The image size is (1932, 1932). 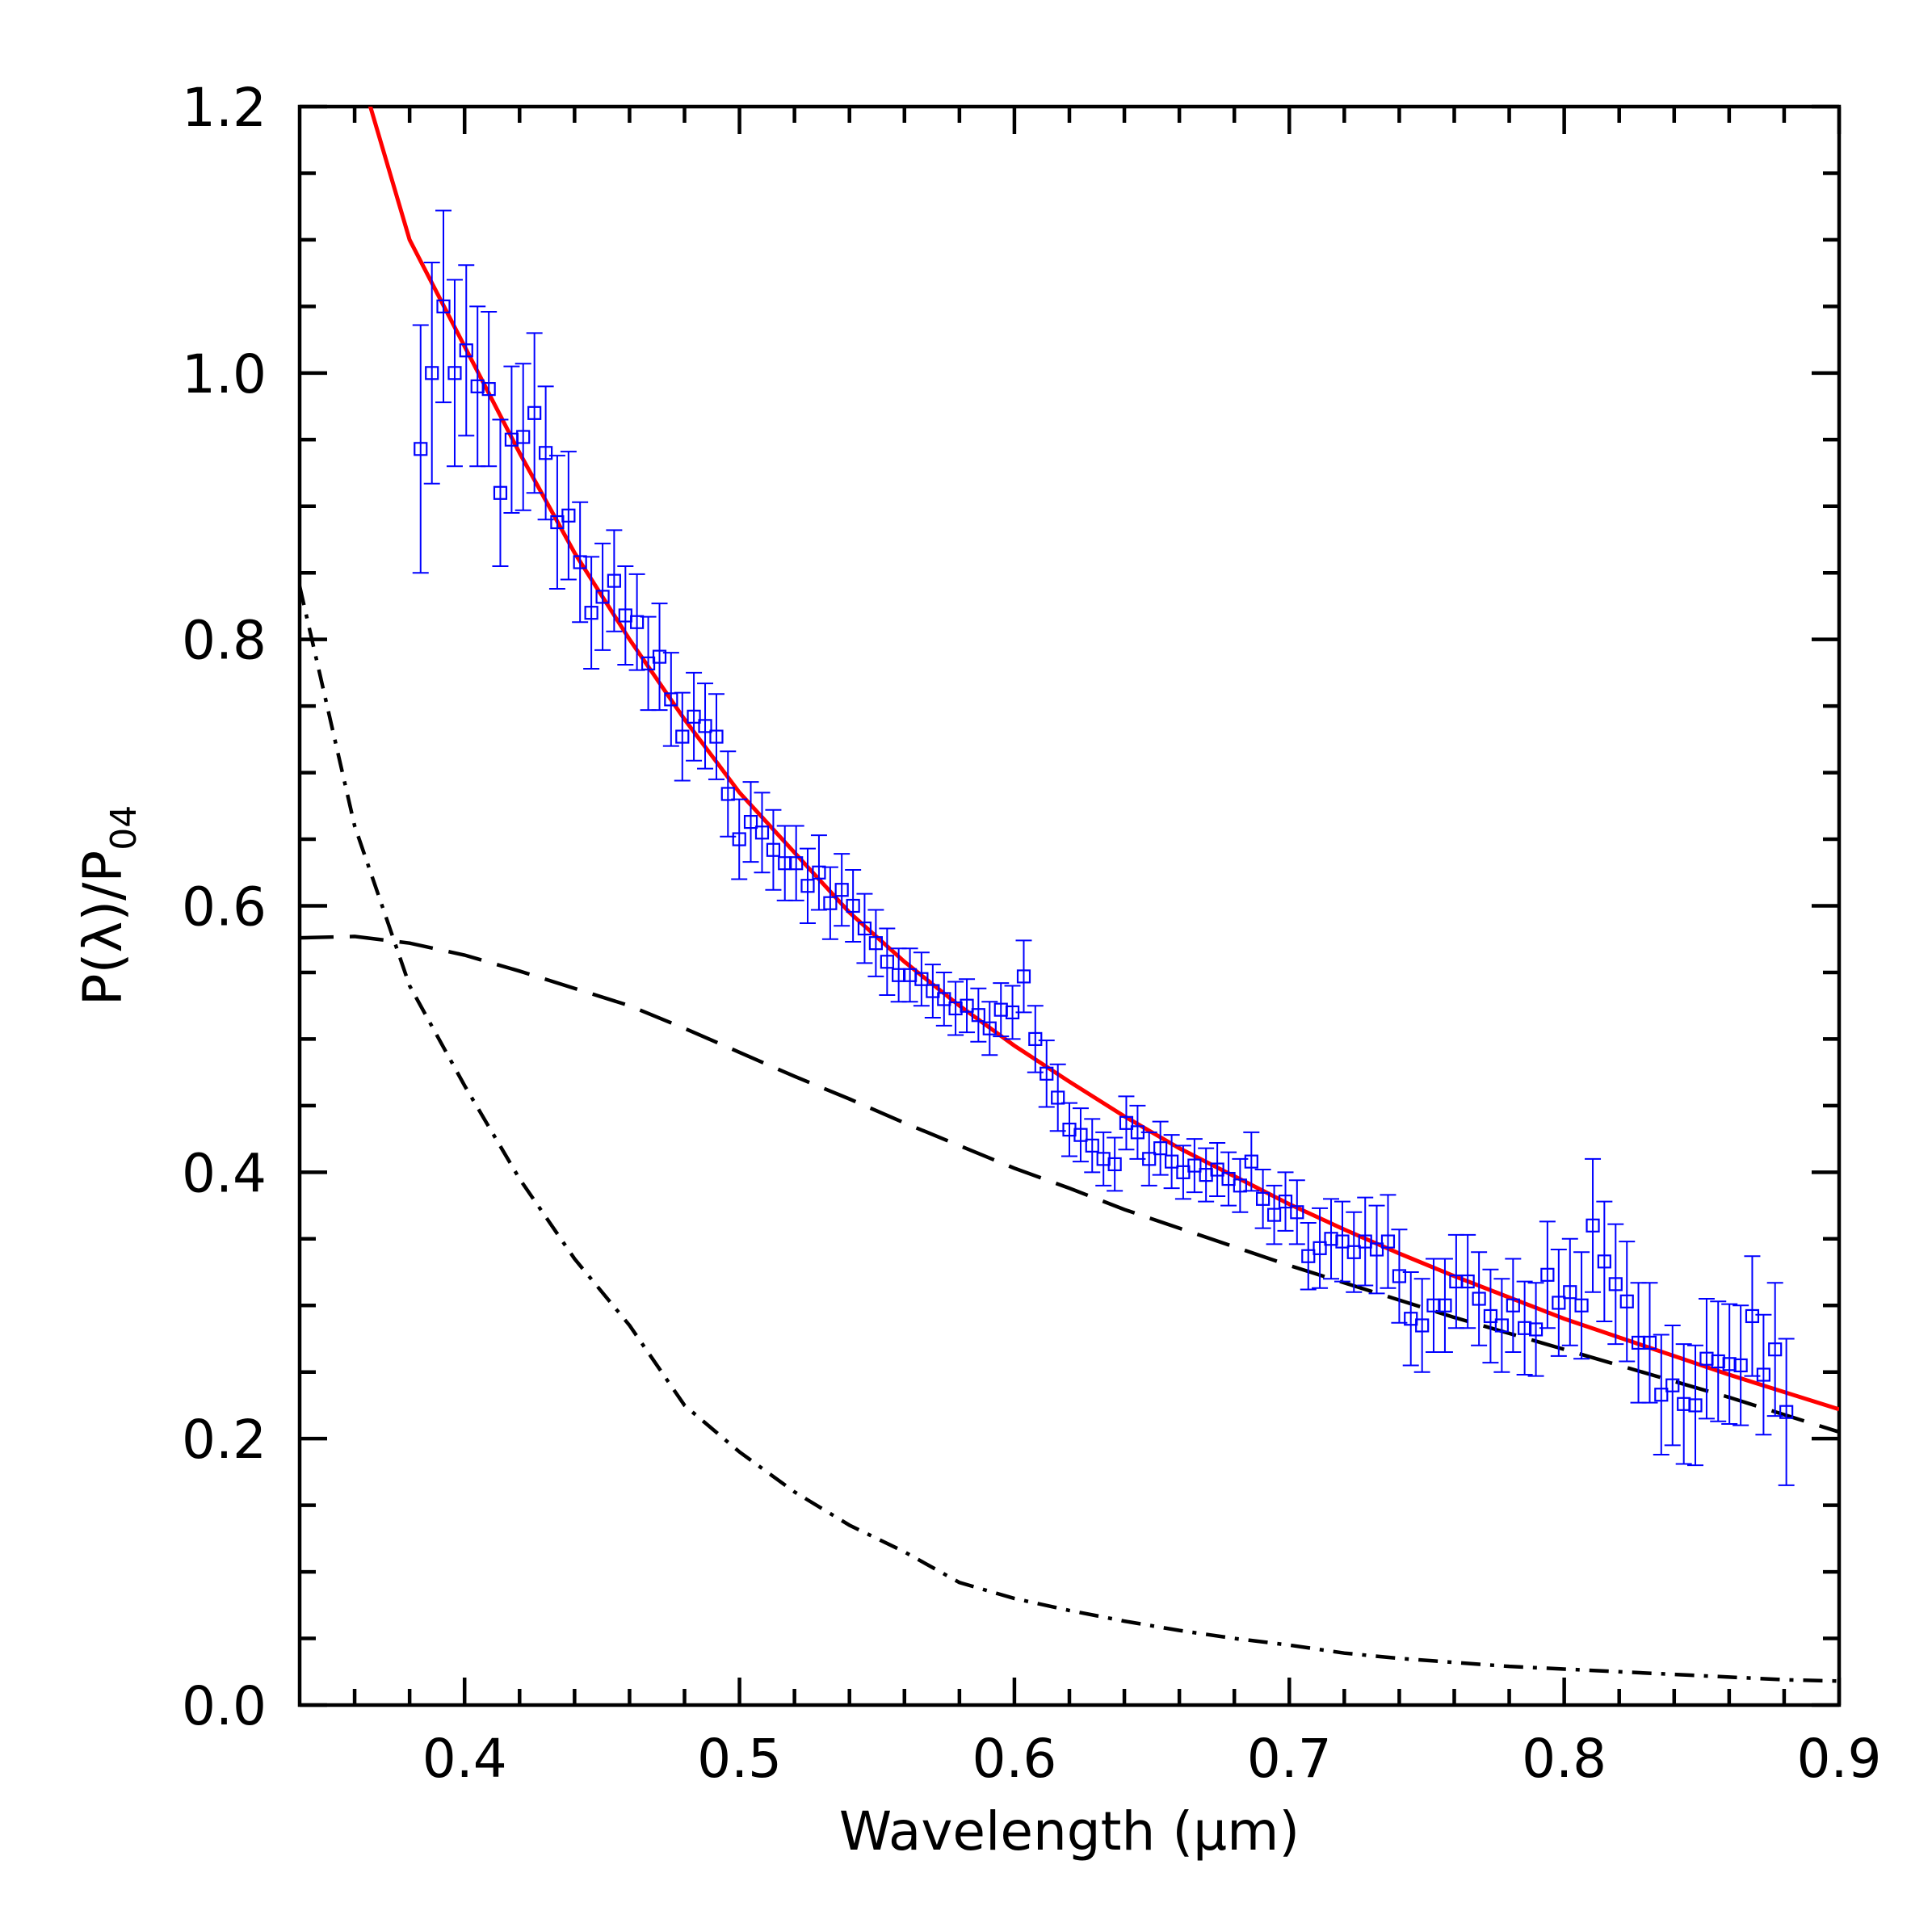 What do you see at coordinates (464, 1759) in the screenshot?
I see `x-tick-label: 0.4` at bounding box center [464, 1759].